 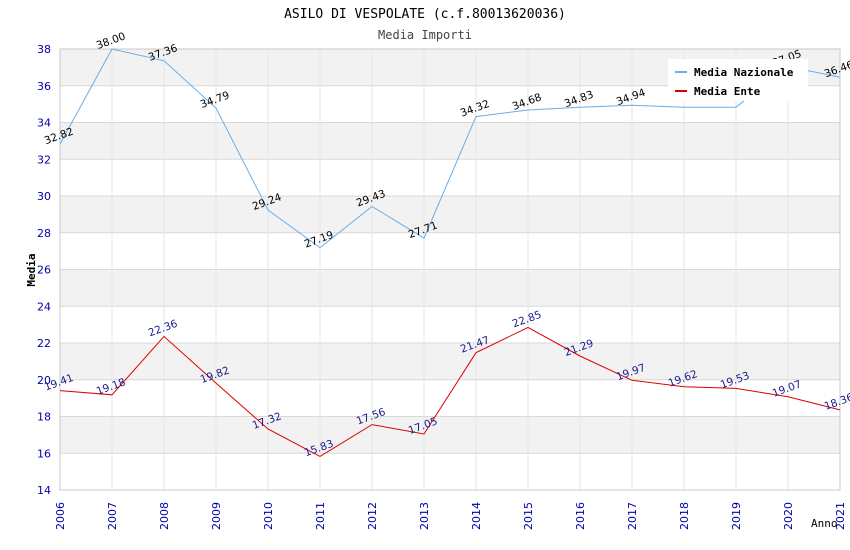 I want to click on y-tick-label: 30, so click(x=44, y=196).